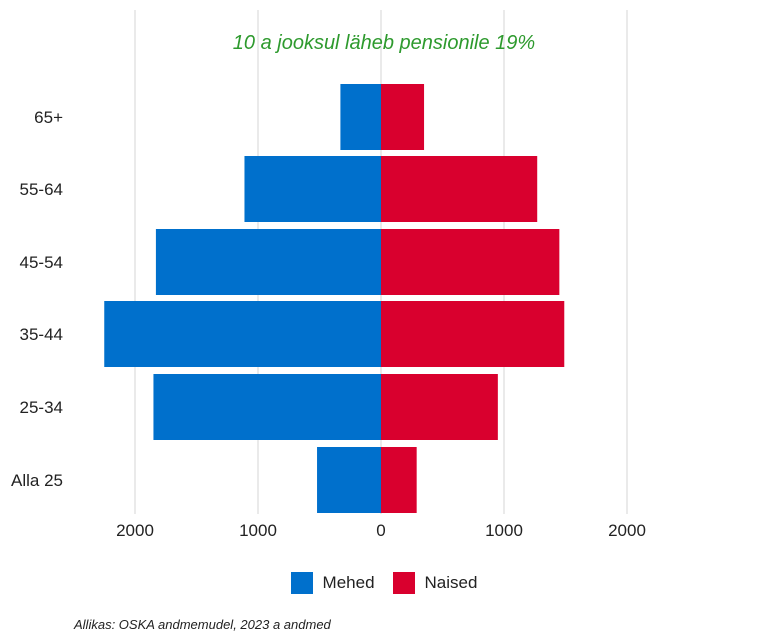 The height and width of the screenshot is (640, 768). Describe the element at coordinates (451, 582) in the screenshot. I see `legend-label-naised: Naised` at that location.